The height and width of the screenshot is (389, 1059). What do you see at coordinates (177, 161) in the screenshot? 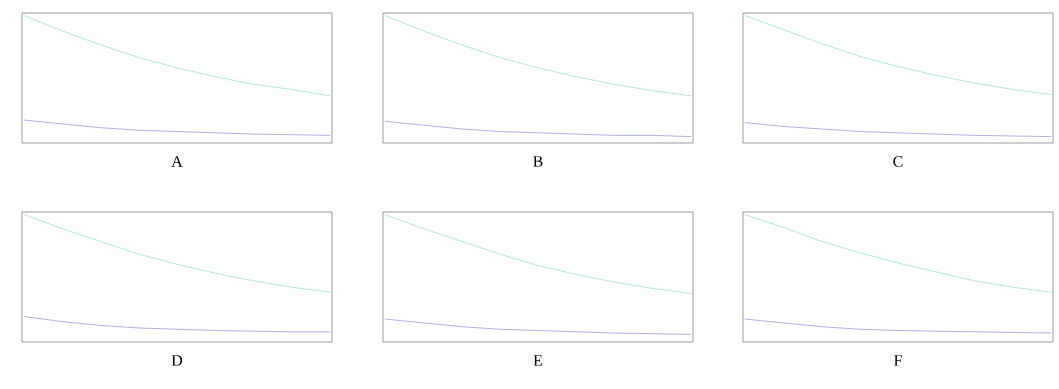
I see `text: A` at bounding box center [177, 161].